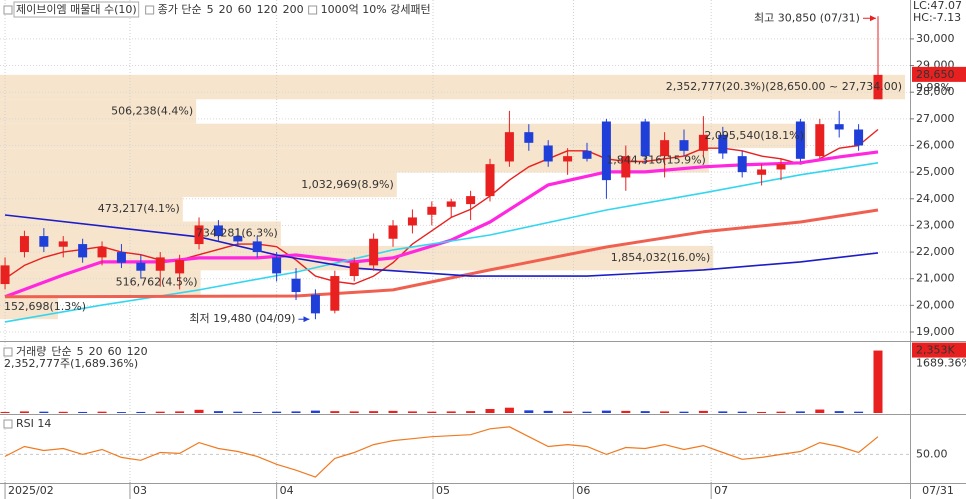 This screenshot has width=966, height=499. What do you see at coordinates (938, 490) in the screenshot?
I see `date-label: 07/31` at bounding box center [938, 490].